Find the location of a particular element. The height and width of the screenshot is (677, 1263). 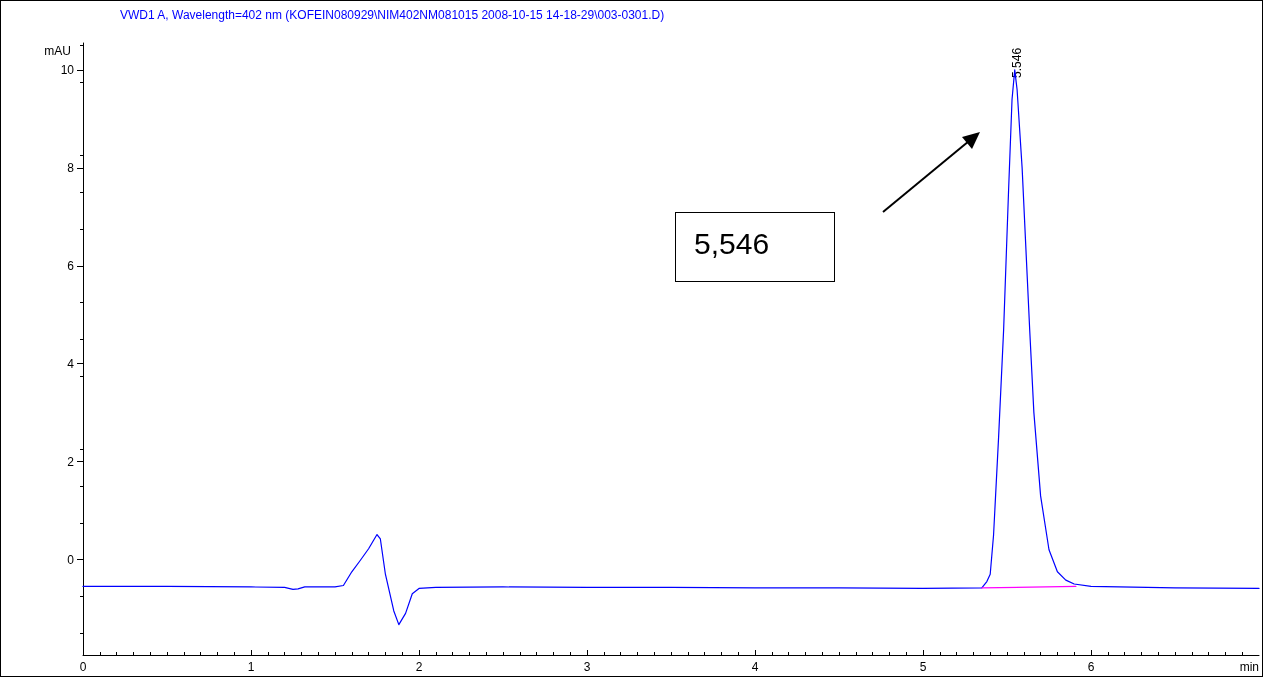

x-tick-label: 5 is located at coordinates (923, 667).